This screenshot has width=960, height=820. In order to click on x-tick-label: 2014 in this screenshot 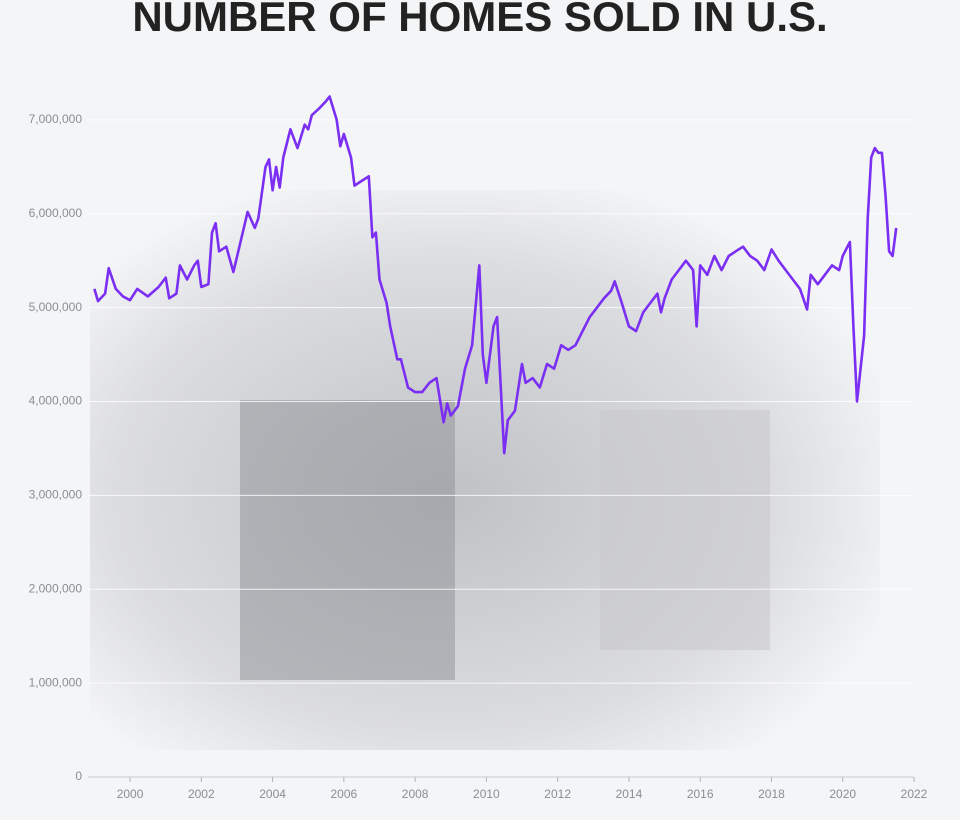, I will do `click(629, 794)`.